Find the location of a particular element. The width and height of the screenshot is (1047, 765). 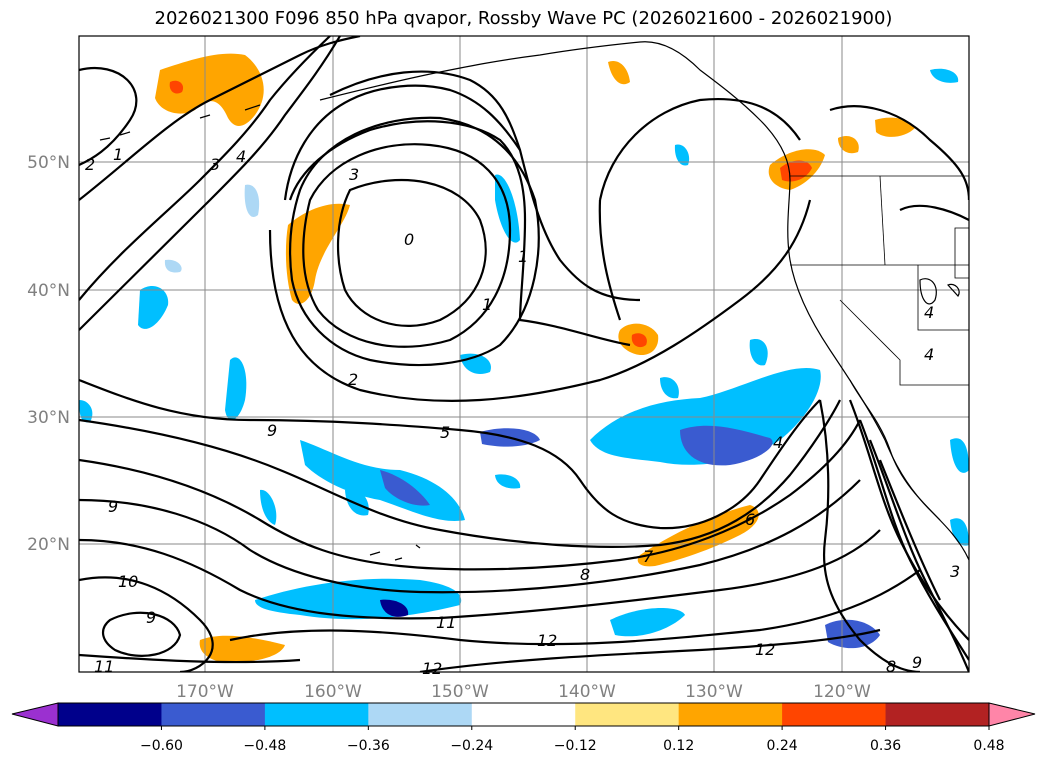

negative-anomaly-ne is located at coordinates (944, 75).